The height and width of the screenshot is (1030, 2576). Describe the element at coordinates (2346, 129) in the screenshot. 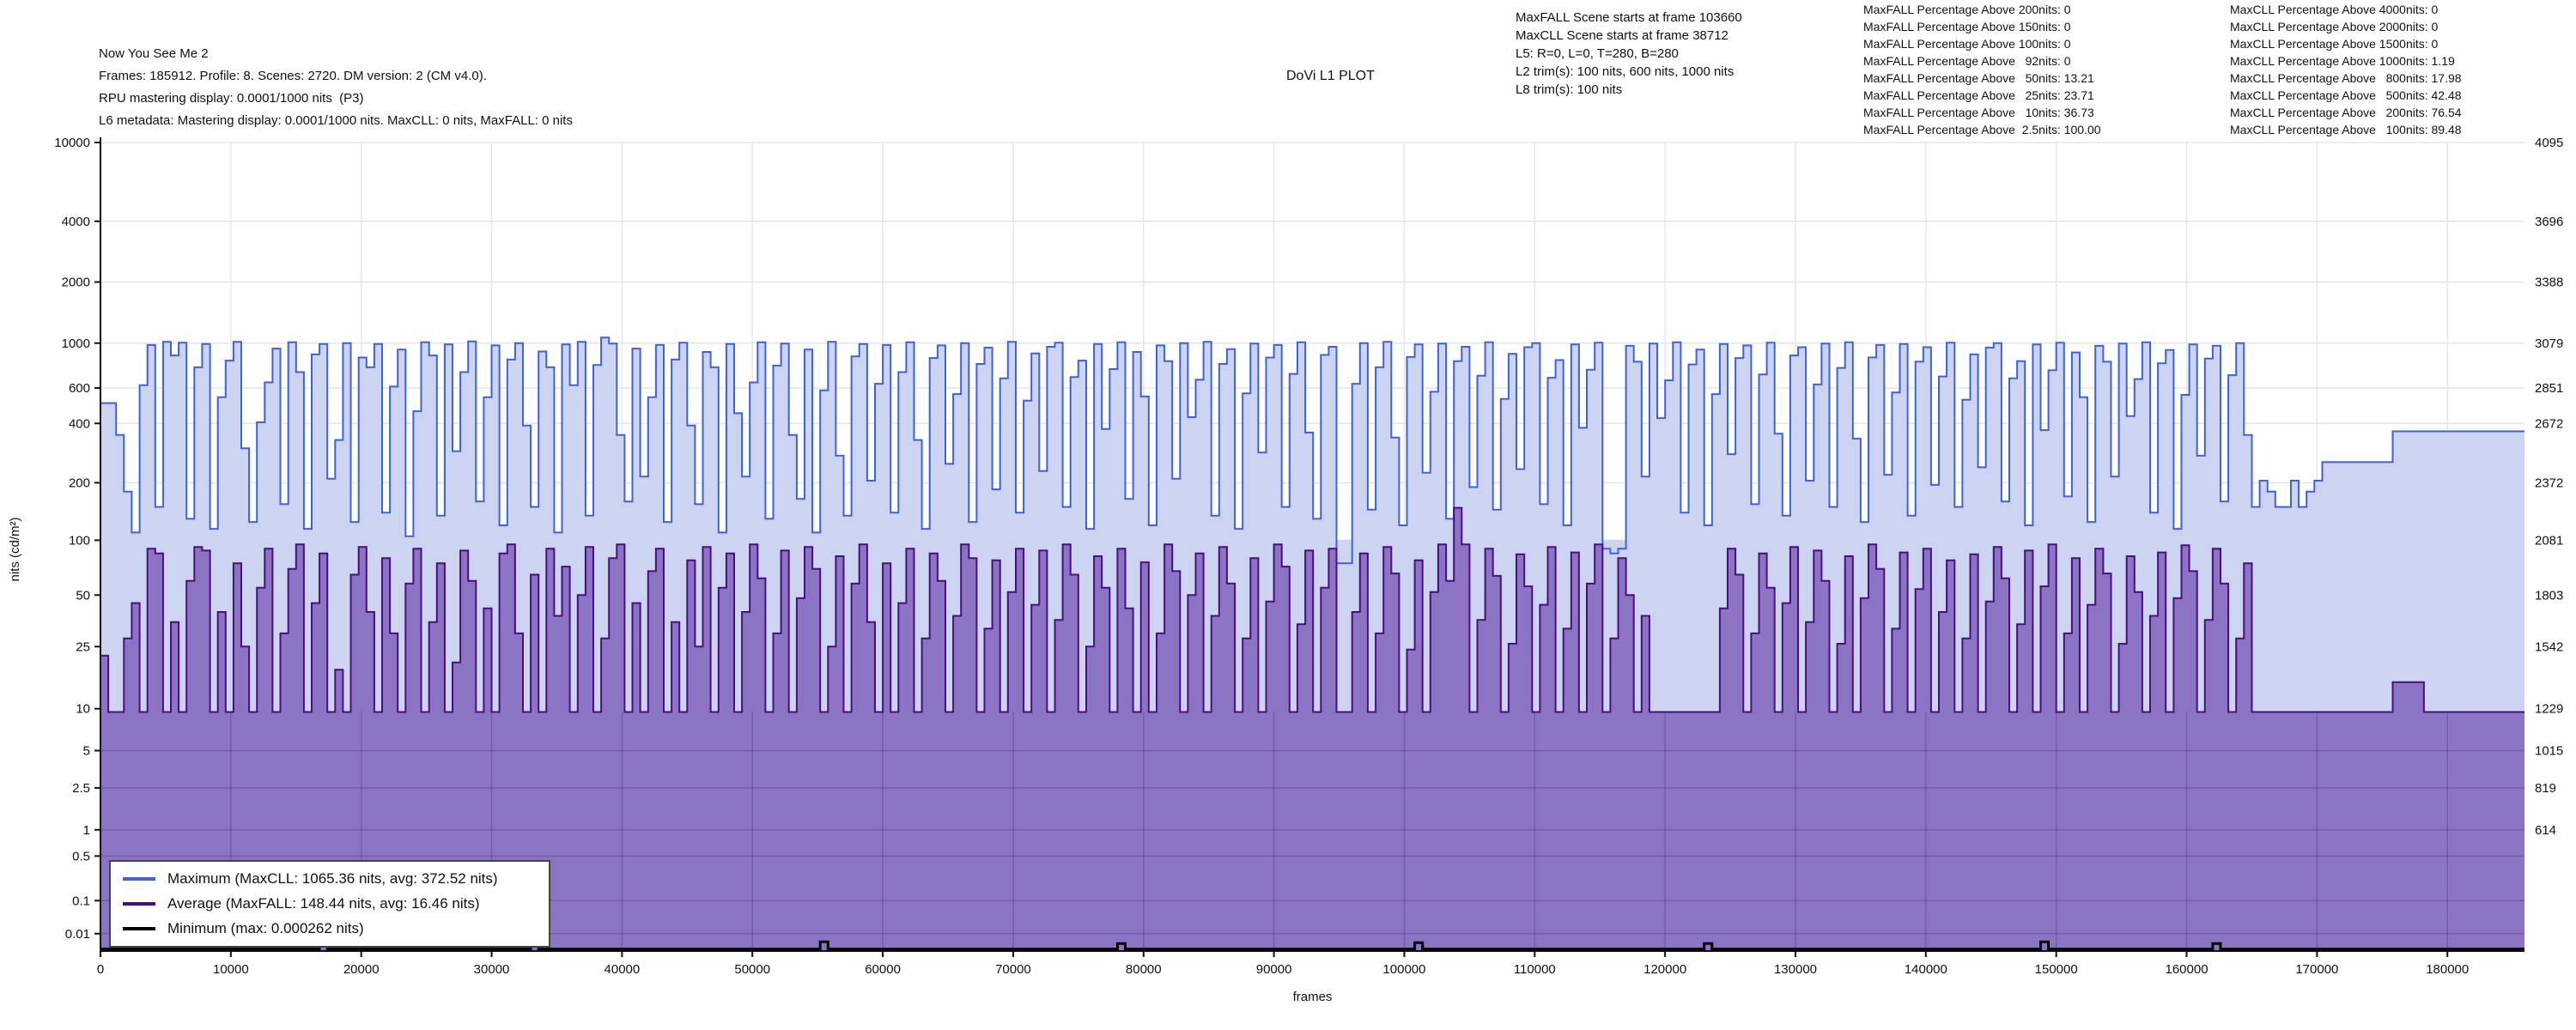

I see `maxcll-stat-line: MaxCLL Percentage Above 100nits: 89.48` at that location.